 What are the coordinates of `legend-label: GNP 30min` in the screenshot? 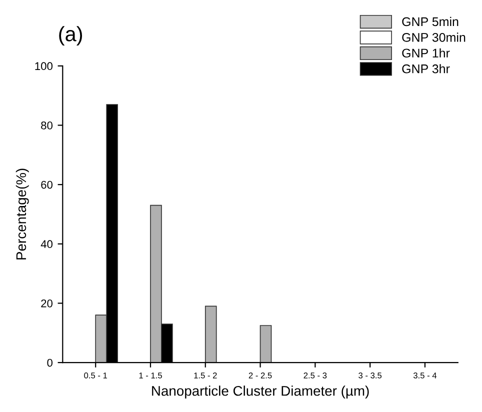 It's located at (434, 37).